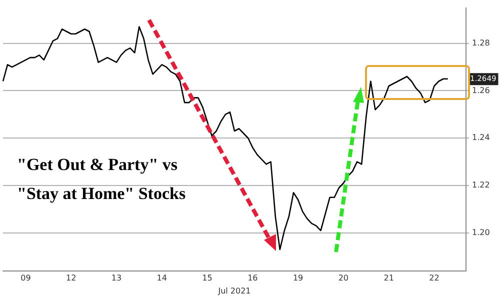  I want to click on x-tick-label: 21, so click(389, 278).